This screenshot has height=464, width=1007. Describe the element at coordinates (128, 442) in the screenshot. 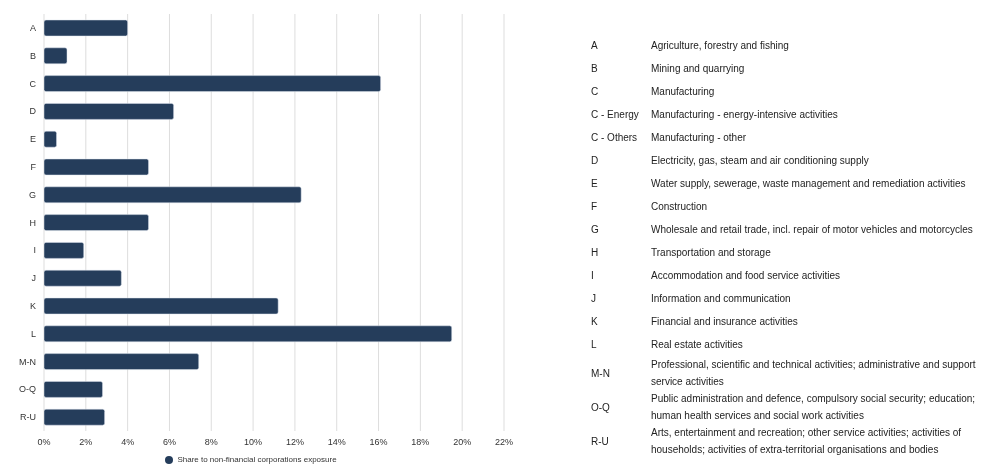

I see `x-tick-label: 4%` at that location.